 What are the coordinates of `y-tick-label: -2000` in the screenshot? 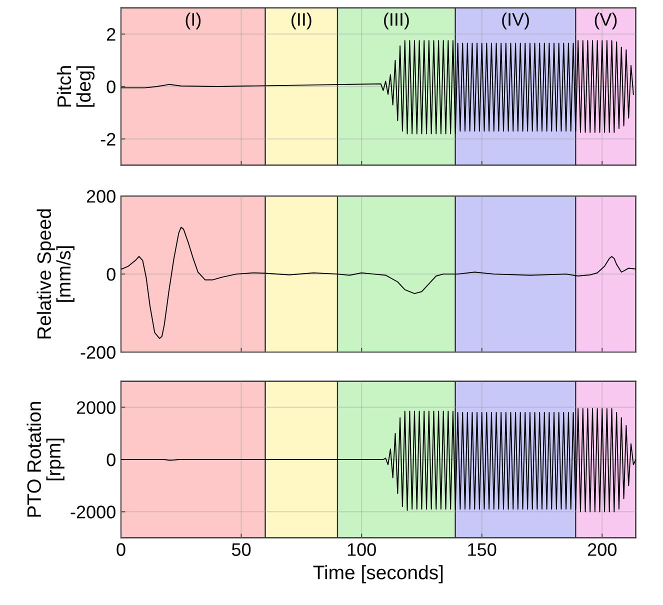 It's located at (93, 512).